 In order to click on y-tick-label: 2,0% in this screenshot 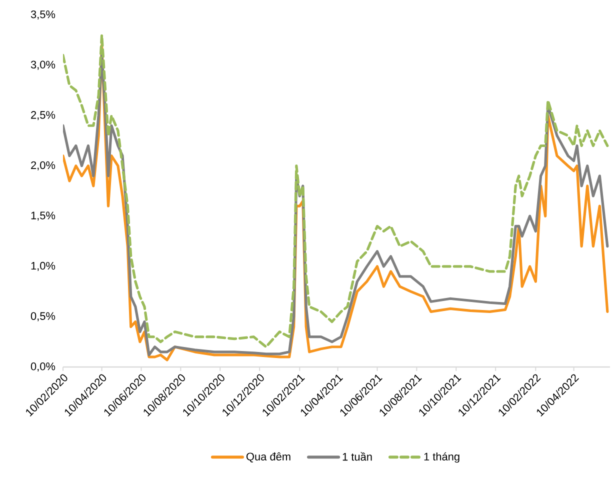, I will do `click(43, 165)`.